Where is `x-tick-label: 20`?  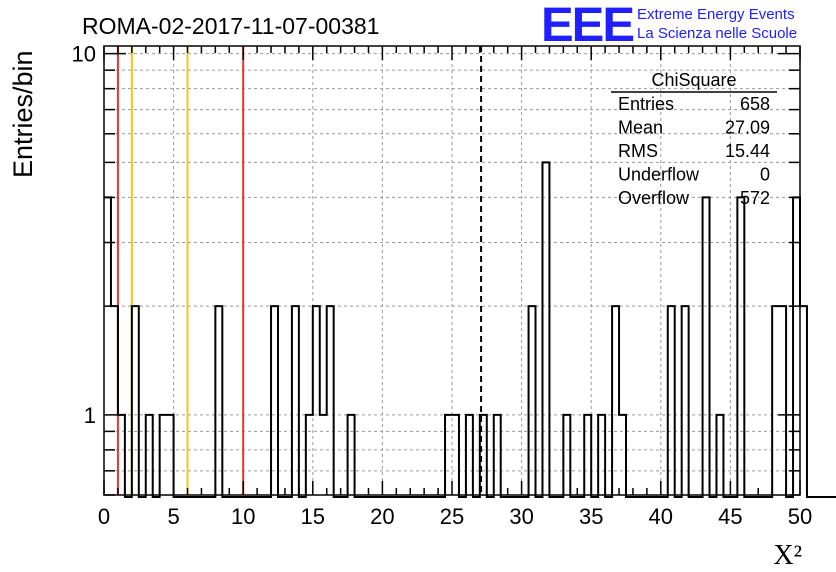 x-tick-label: 20 is located at coordinates (382, 516).